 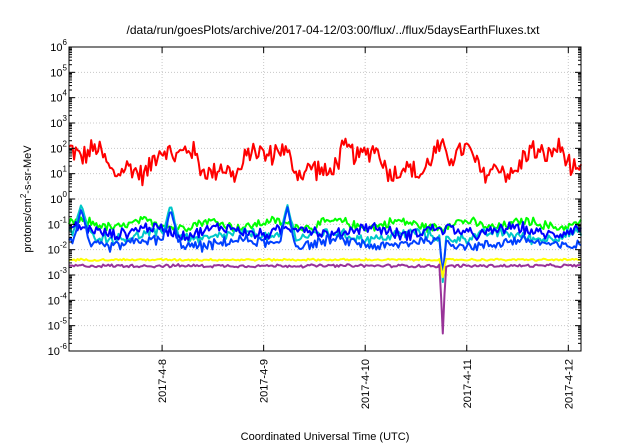 I want to click on y-tick-label: 10⁰, so click(x=58, y=198).